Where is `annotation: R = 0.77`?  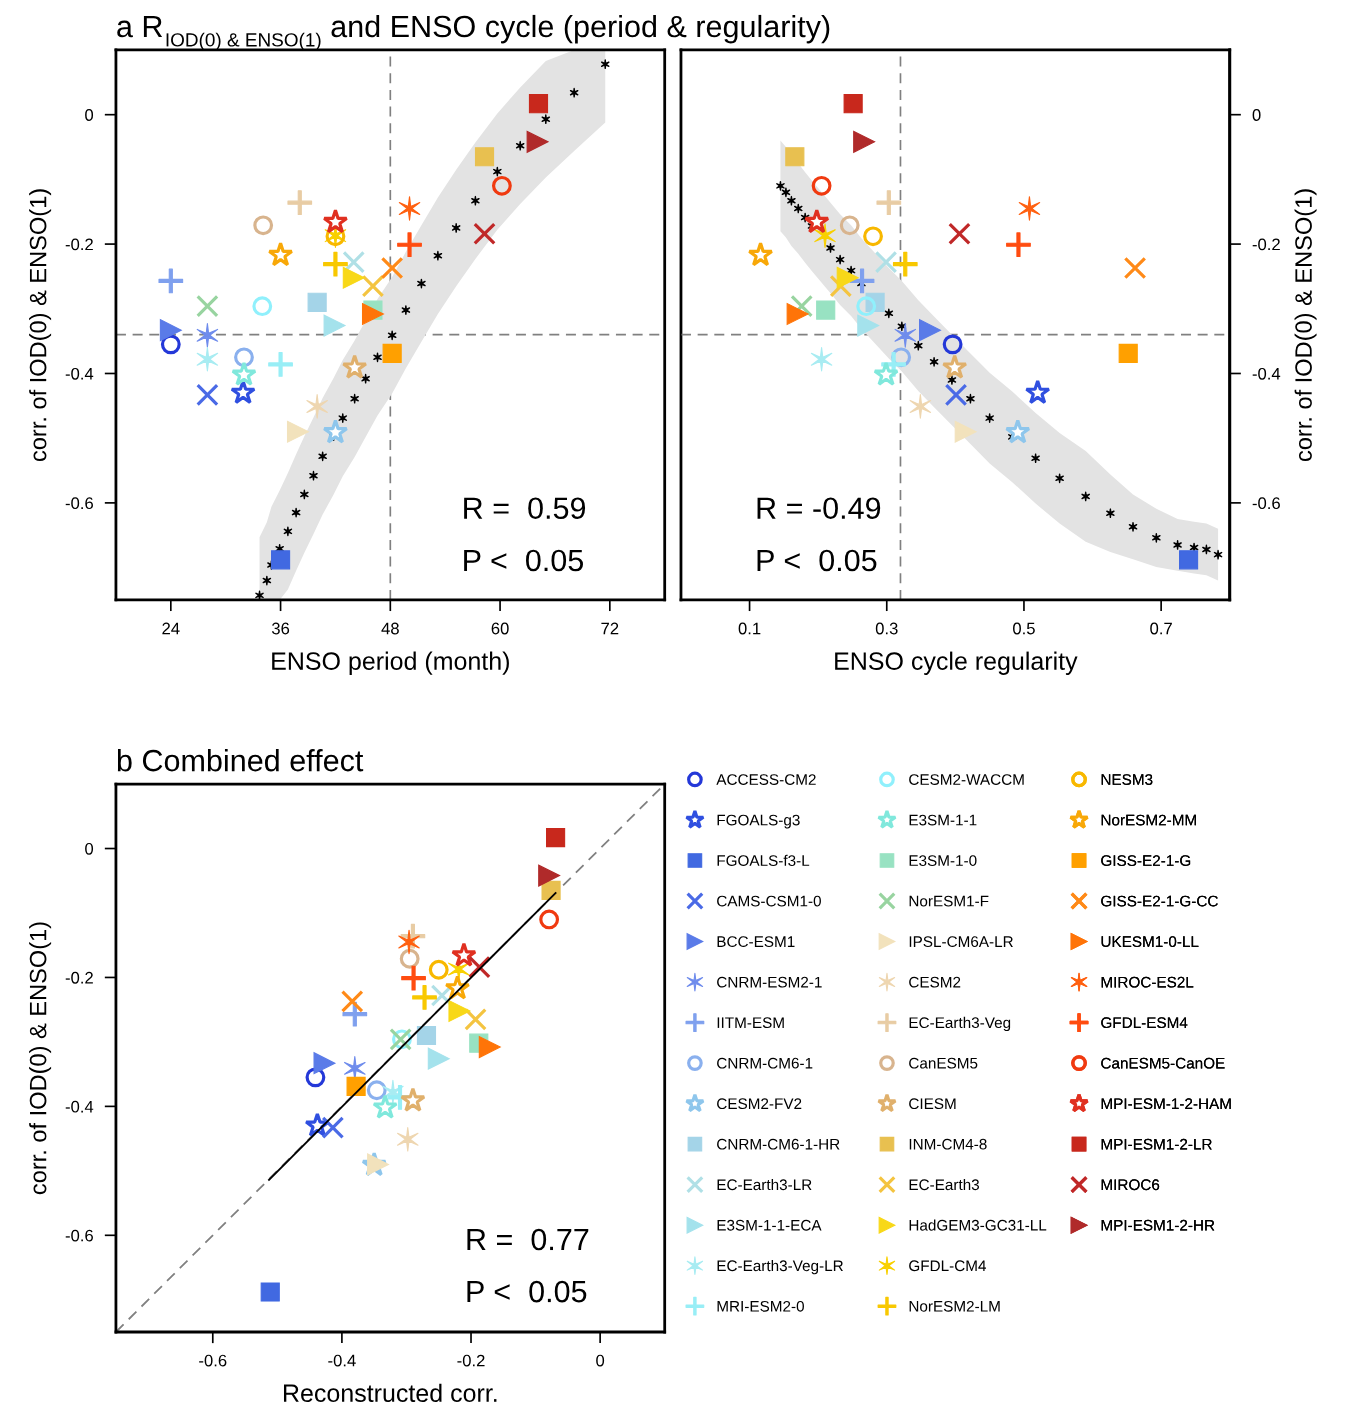 annotation: R = 0.77 is located at coordinates (528, 1239).